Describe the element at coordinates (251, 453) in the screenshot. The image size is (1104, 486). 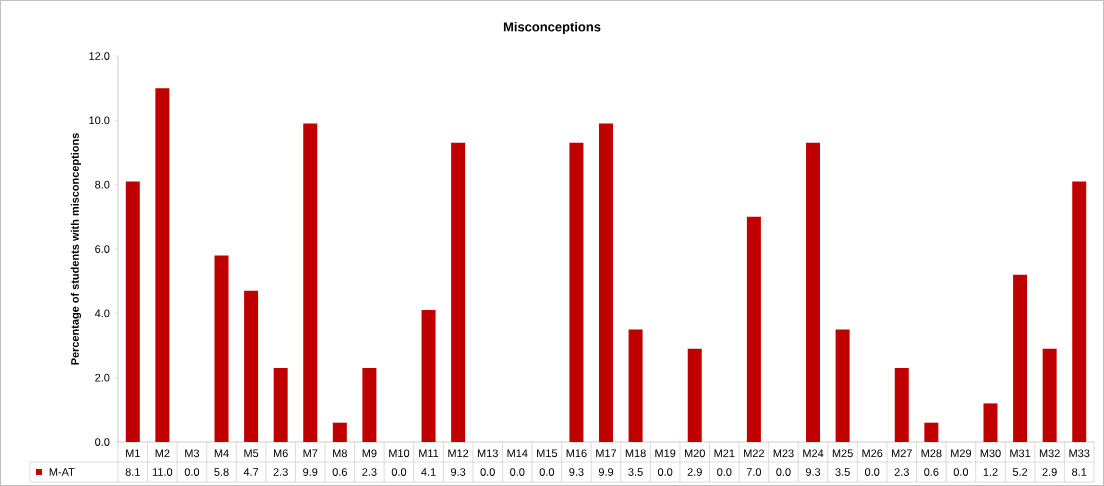
I see `x-tick-label: M5` at that location.